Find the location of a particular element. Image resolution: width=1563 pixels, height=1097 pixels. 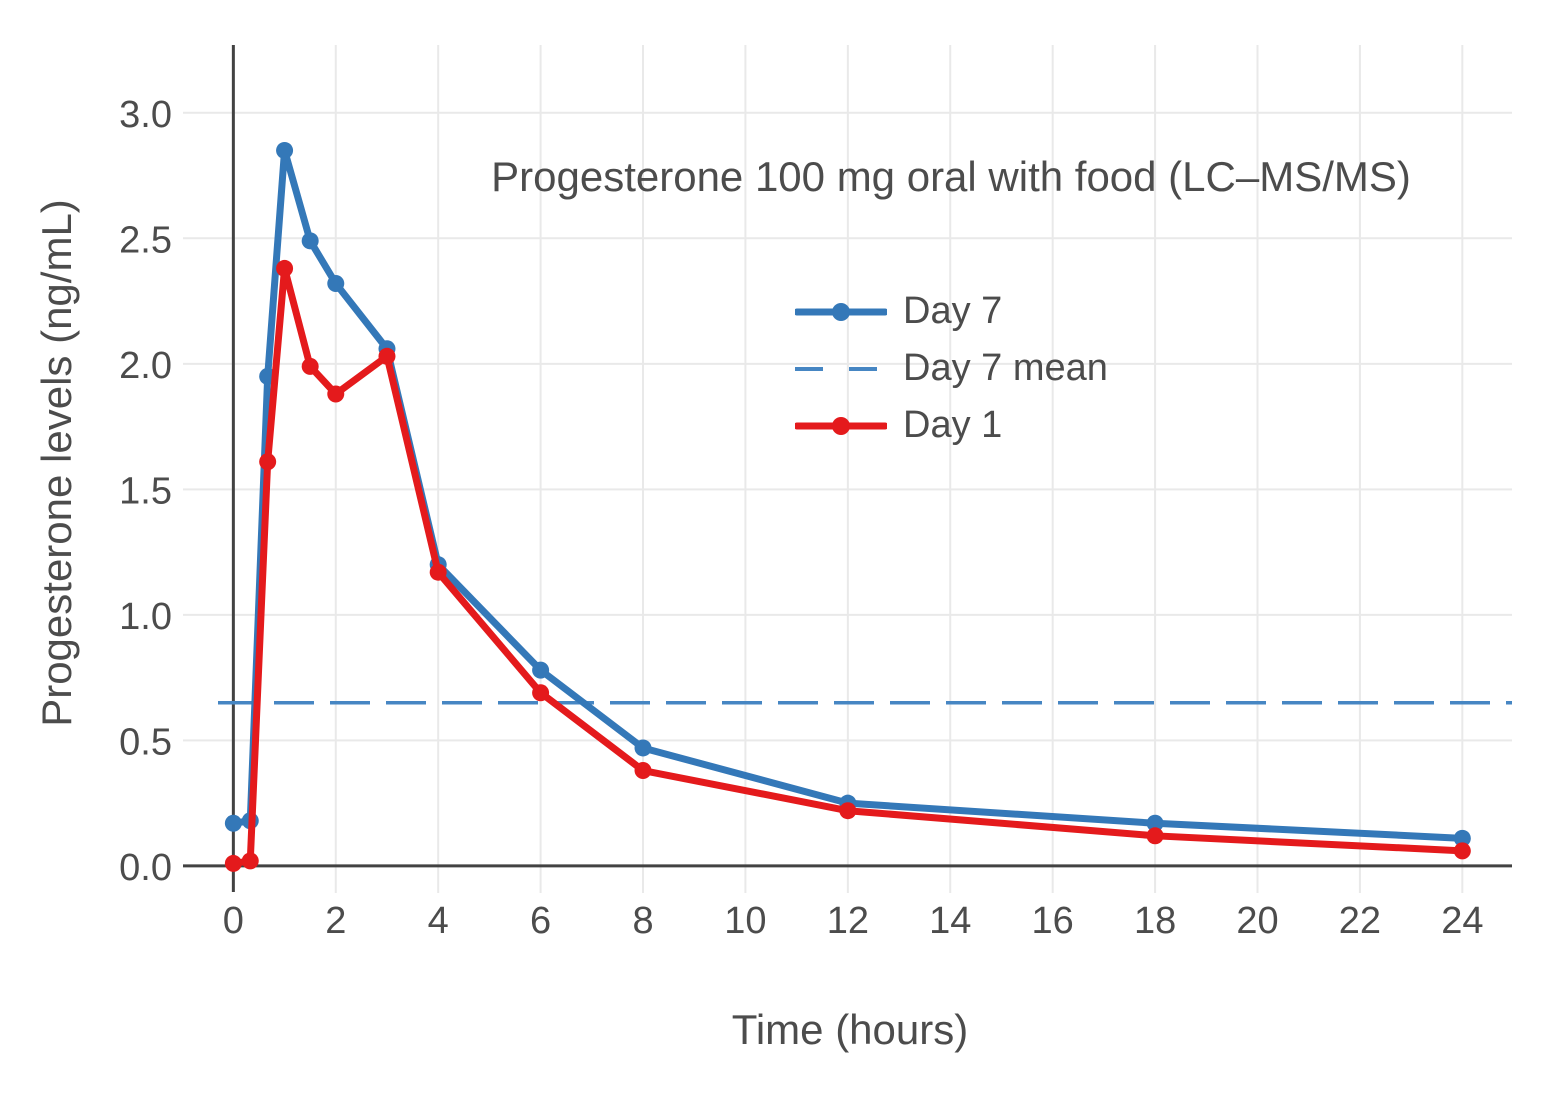

x-tick-label: 8 is located at coordinates (642, 921).